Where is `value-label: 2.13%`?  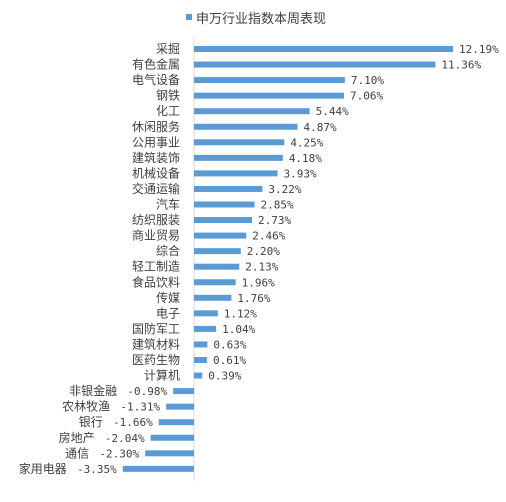 value-label: 2.13% is located at coordinates (261, 267).